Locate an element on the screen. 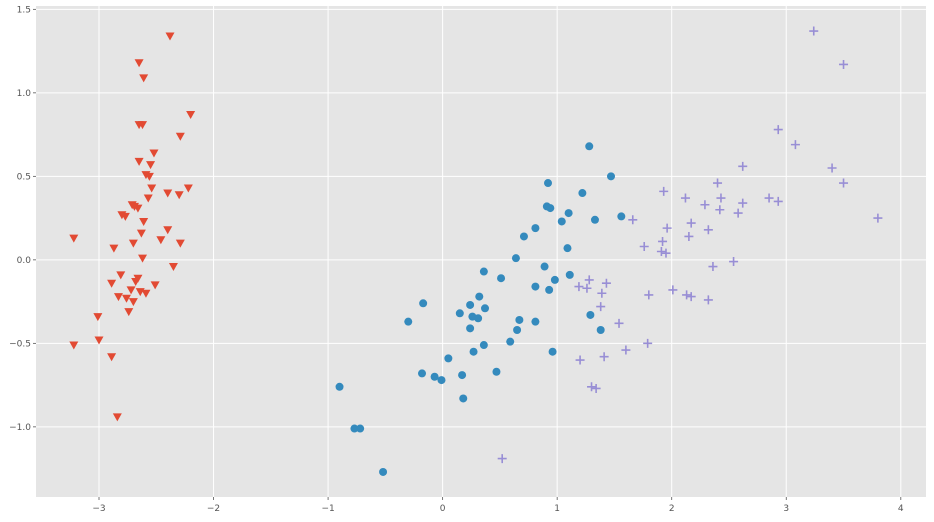 The height and width of the screenshot is (522, 934). x-tick-label: 0 is located at coordinates (443, 509).